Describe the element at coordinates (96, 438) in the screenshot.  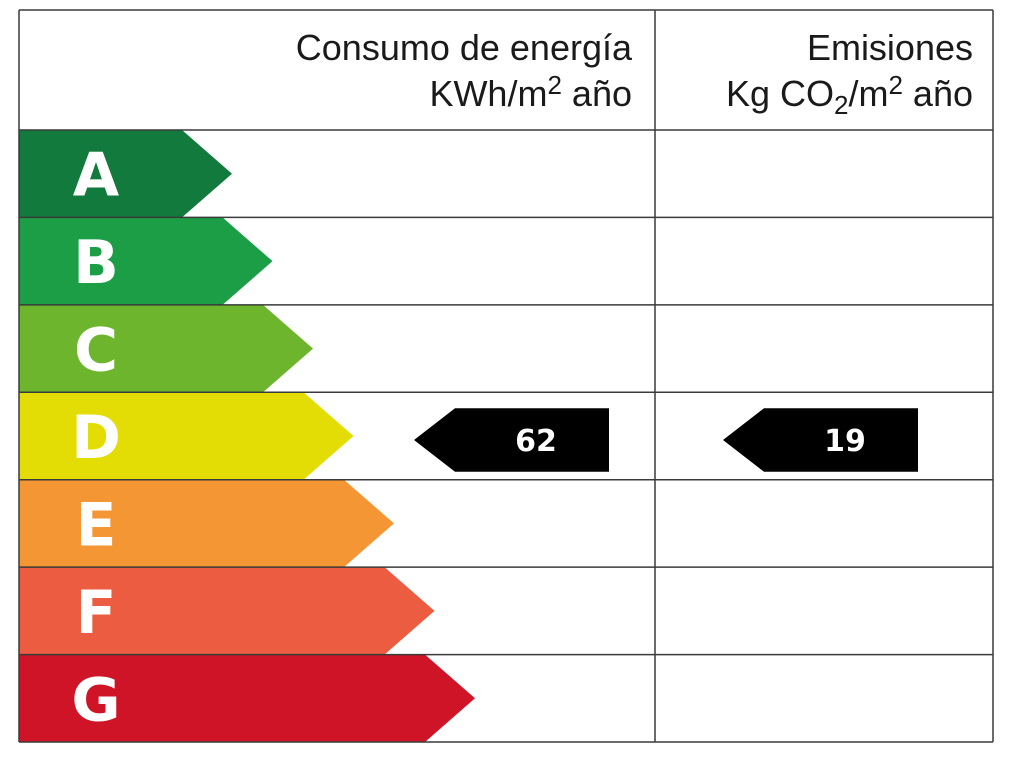
I see `class-letter-d: D` at that location.